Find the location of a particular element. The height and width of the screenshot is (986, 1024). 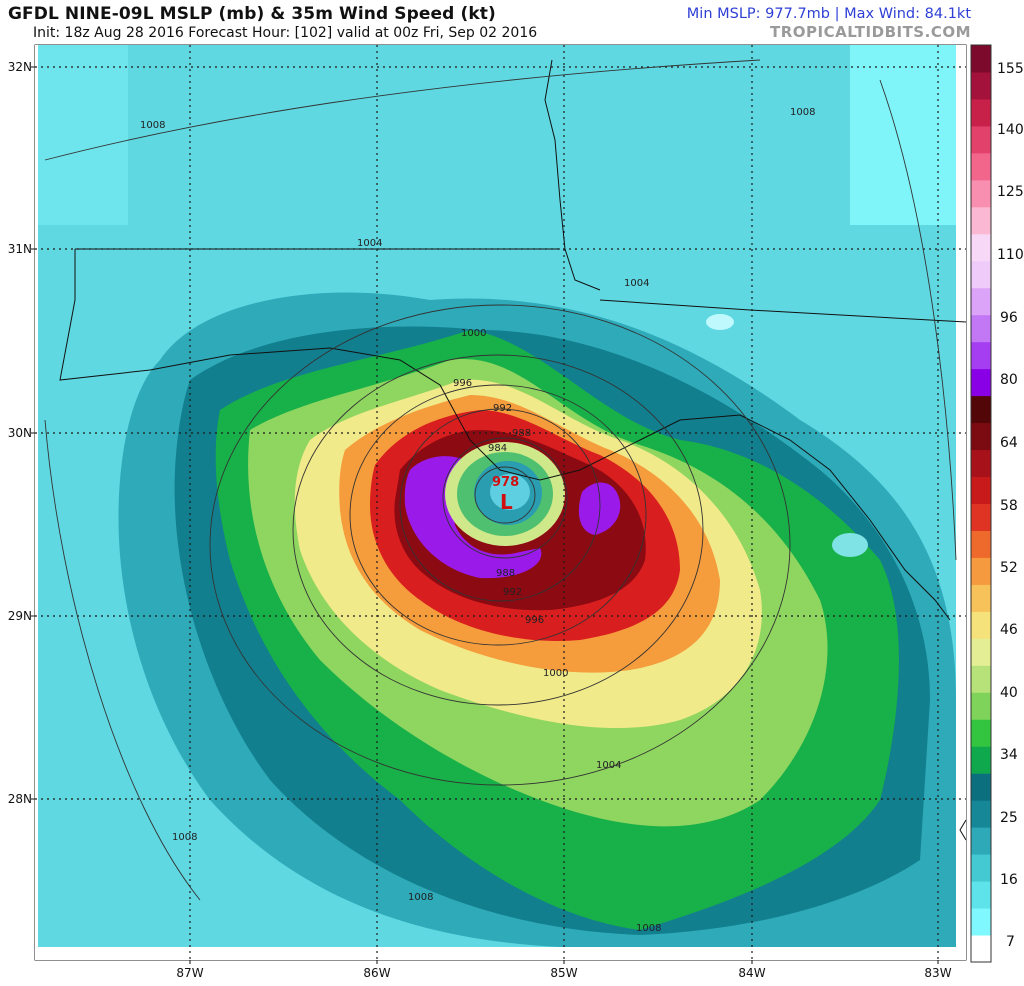

colorbar-label: 155 is located at coordinates (1010, 69).